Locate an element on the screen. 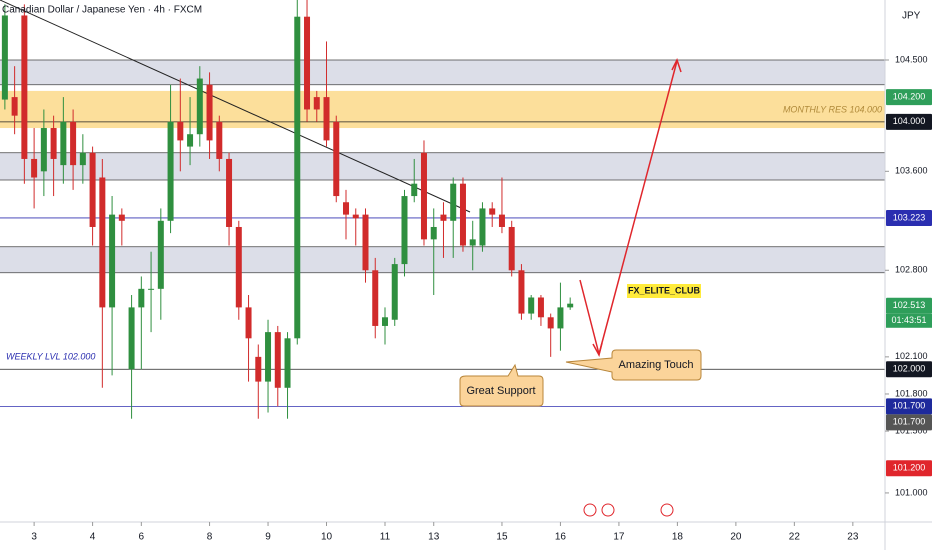 This screenshot has height=550, width=932. x-tick-label: 17 is located at coordinates (619, 537).